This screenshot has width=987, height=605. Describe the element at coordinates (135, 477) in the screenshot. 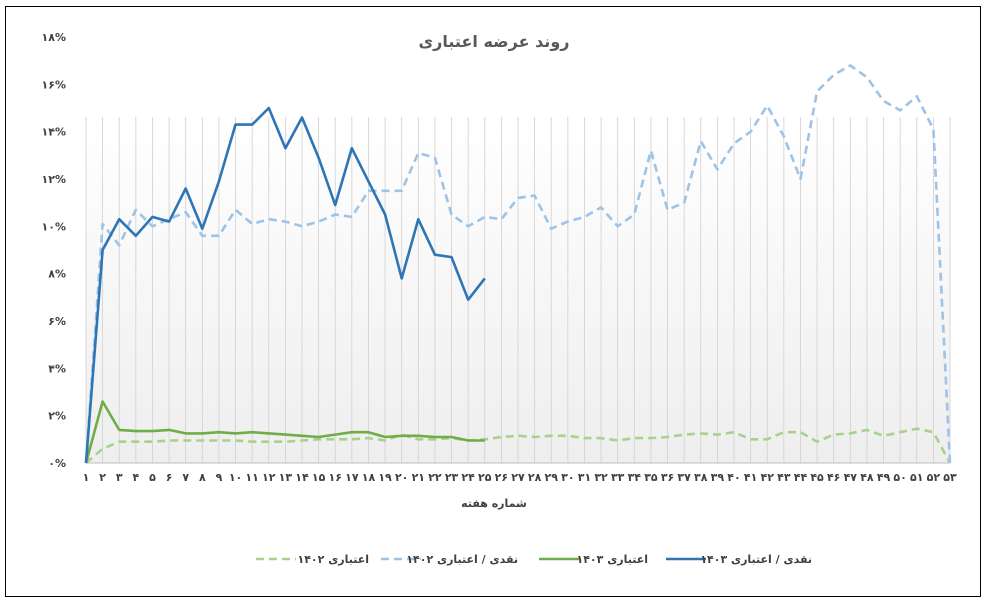

I see `x-tick-label: ۴` at that location.